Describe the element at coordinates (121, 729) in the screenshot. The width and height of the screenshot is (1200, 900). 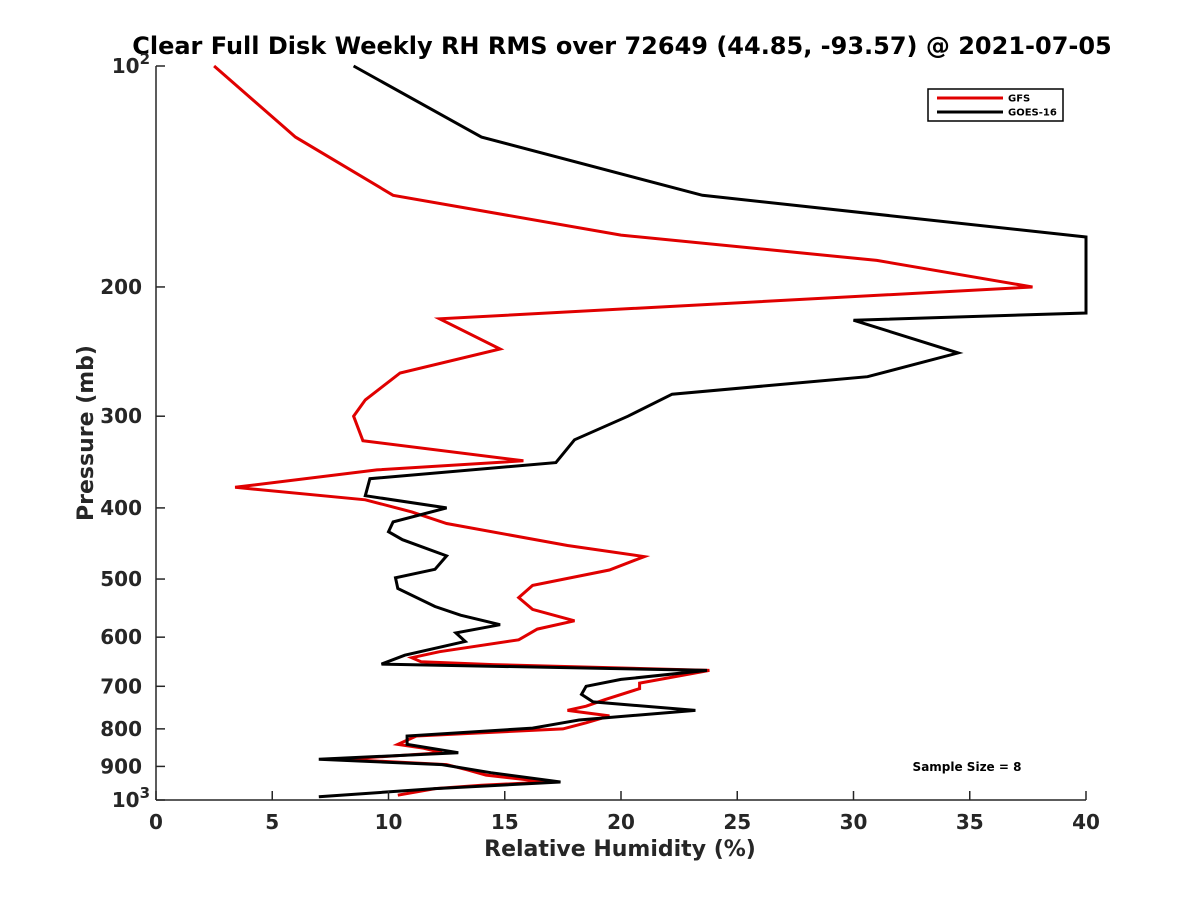
I see `y-tick-label: 800` at that location.